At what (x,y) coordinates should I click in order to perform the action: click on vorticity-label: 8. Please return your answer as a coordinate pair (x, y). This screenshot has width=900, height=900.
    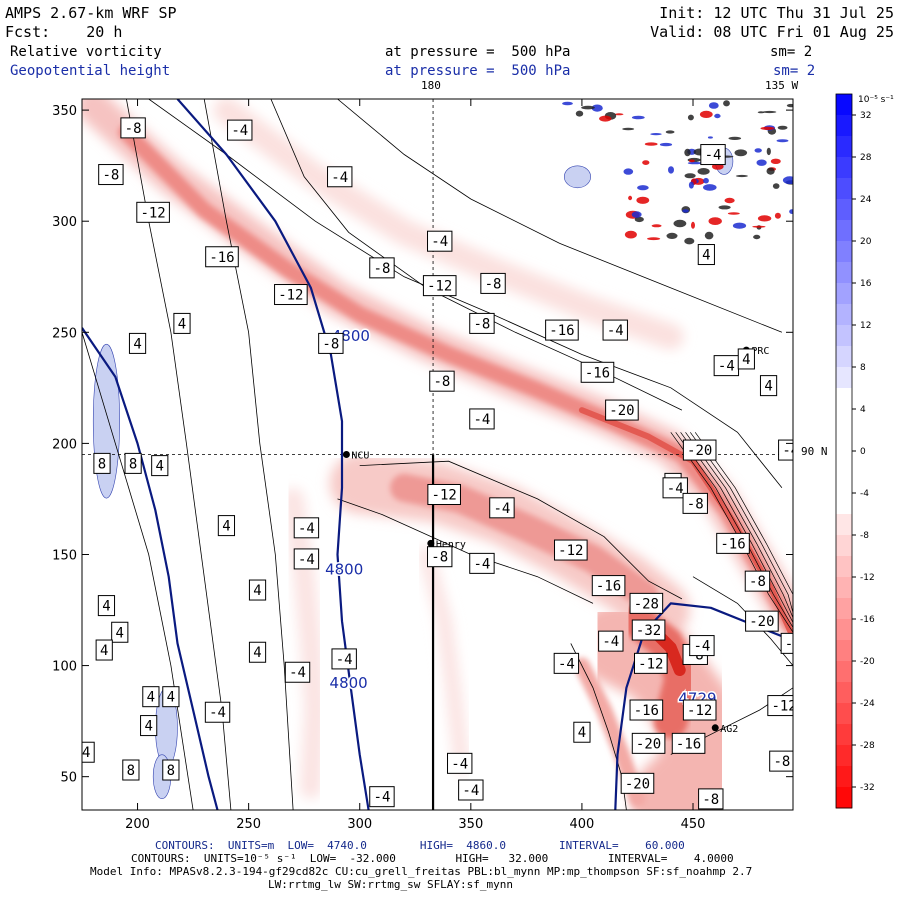
    Looking at the image, I should click on (102, 463).